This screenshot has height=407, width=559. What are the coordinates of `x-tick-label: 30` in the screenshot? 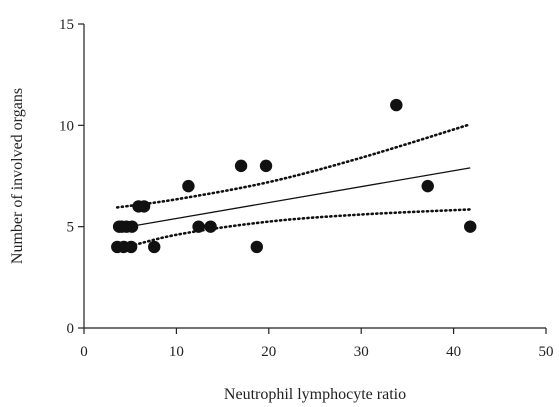 It's located at (361, 352).